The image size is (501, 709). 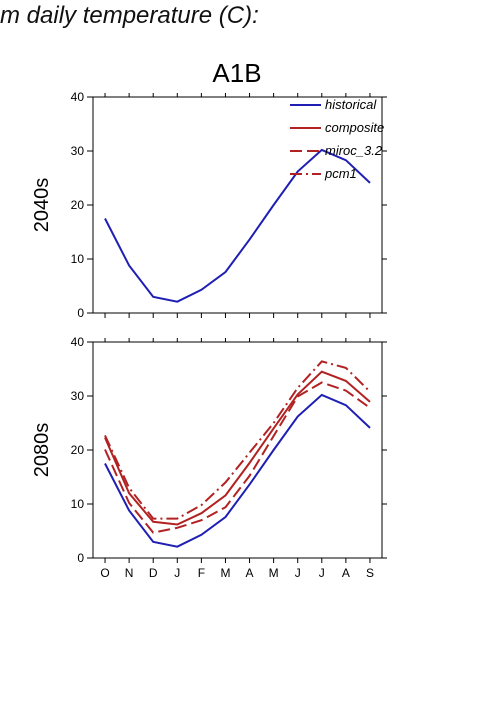 What do you see at coordinates (129, 15) in the screenshot?
I see `header-title: m daily temperature (C):` at bounding box center [129, 15].